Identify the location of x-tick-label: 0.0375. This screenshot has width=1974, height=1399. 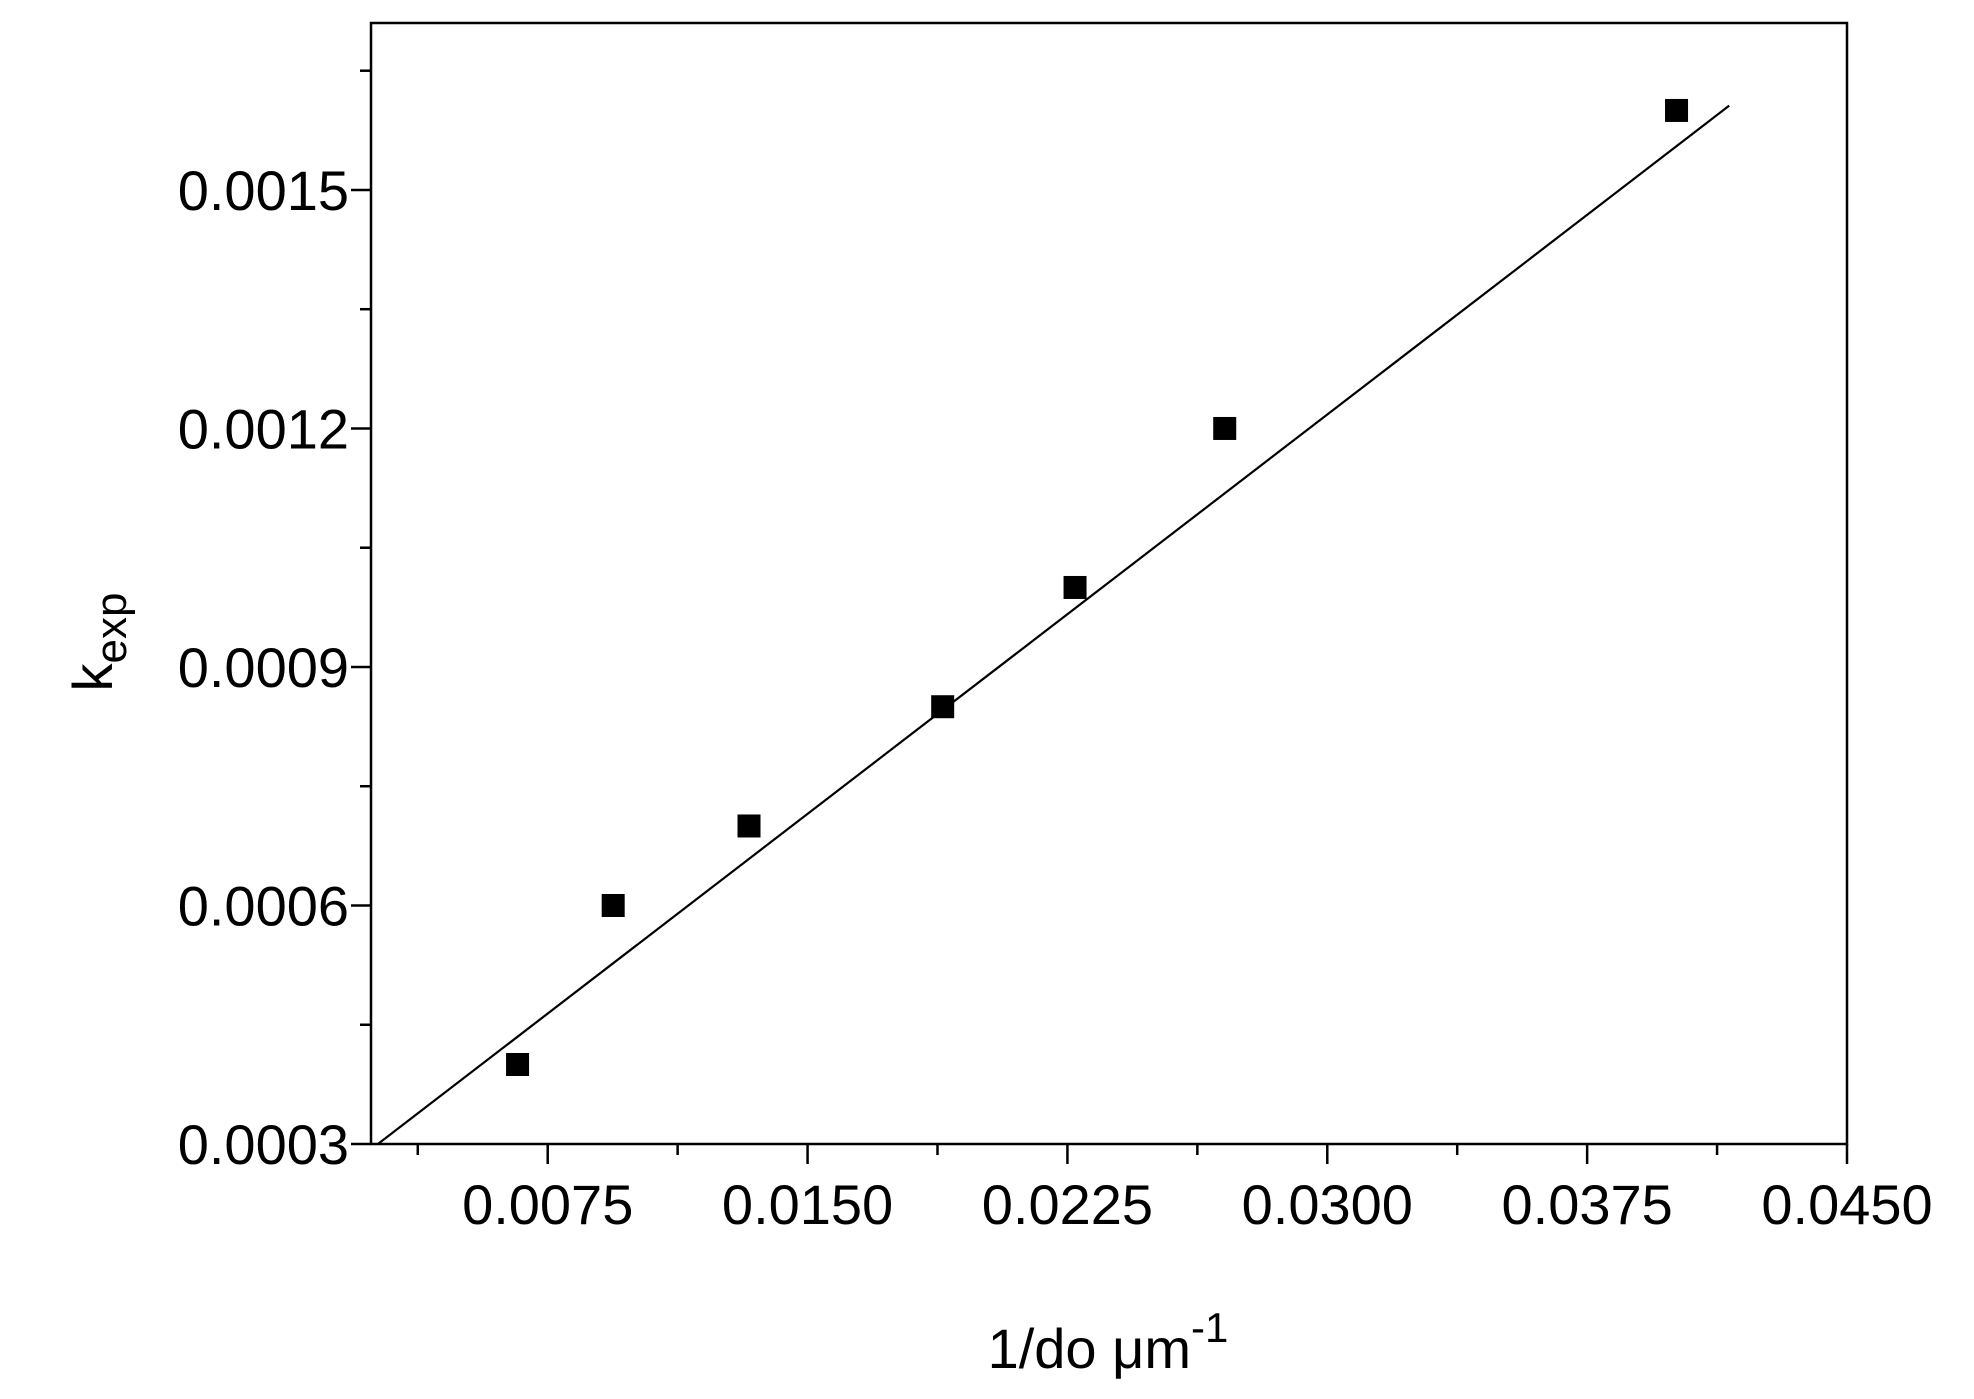
(1587, 1204).